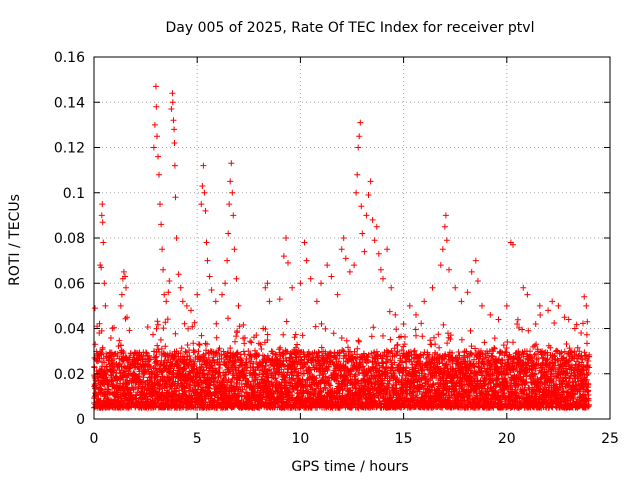 This screenshot has height=480, width=640. What do you see at coordinates (15, 240) in the screenshot?
I see `y-axis-label: ROTI / TECUs` at bounding box center [15, 240].